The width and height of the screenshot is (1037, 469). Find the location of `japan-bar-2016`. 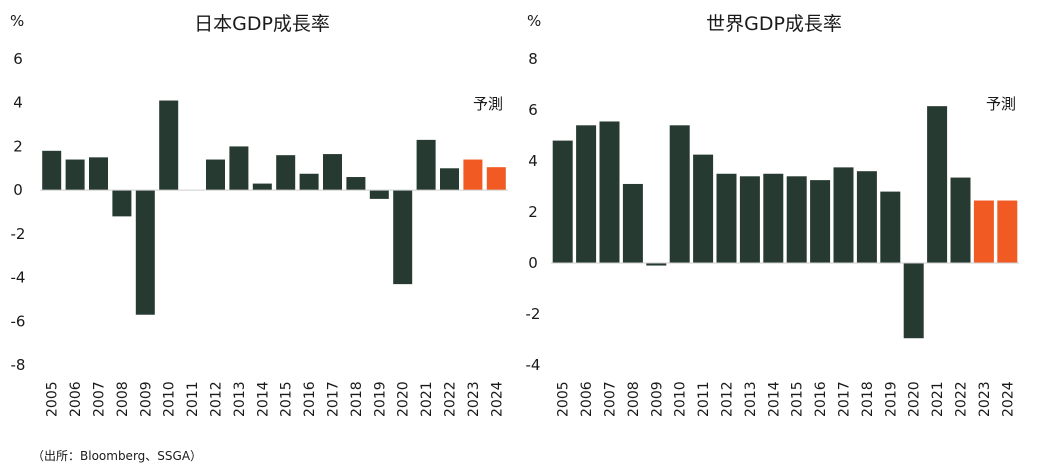

japan-bar-2016 is located at coordinates (309, 182).